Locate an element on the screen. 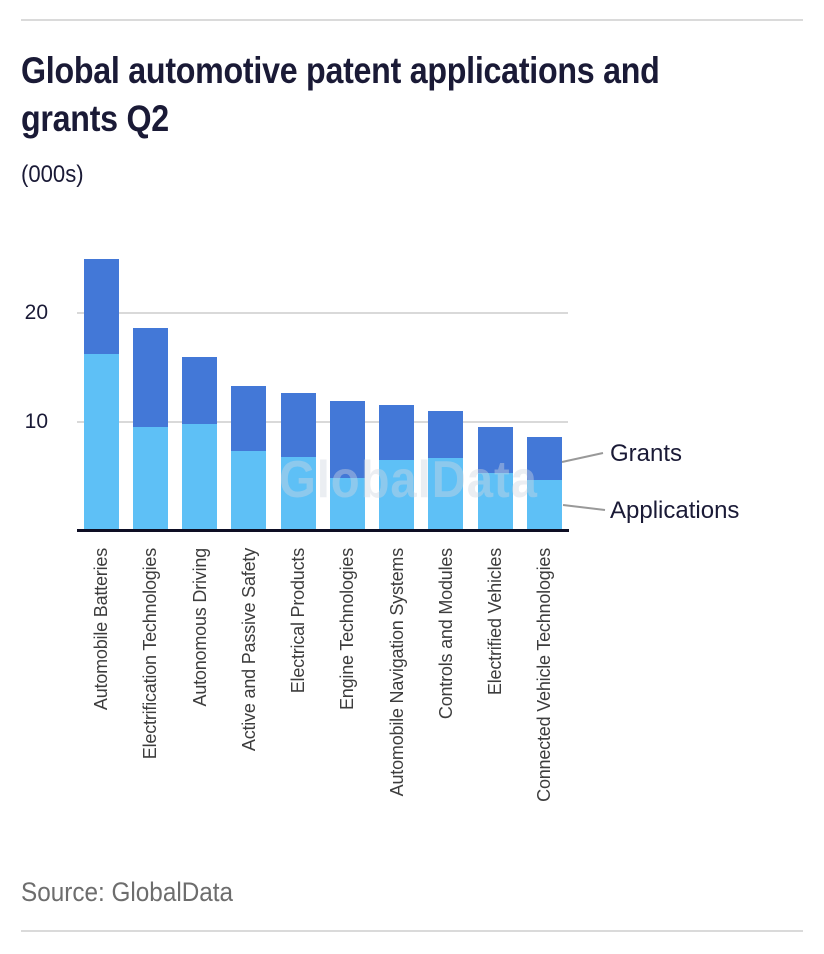 The width and height of the screenshot is (824, 954). chart-title-line2: grants Q2 is located at coordinates (95, 118).